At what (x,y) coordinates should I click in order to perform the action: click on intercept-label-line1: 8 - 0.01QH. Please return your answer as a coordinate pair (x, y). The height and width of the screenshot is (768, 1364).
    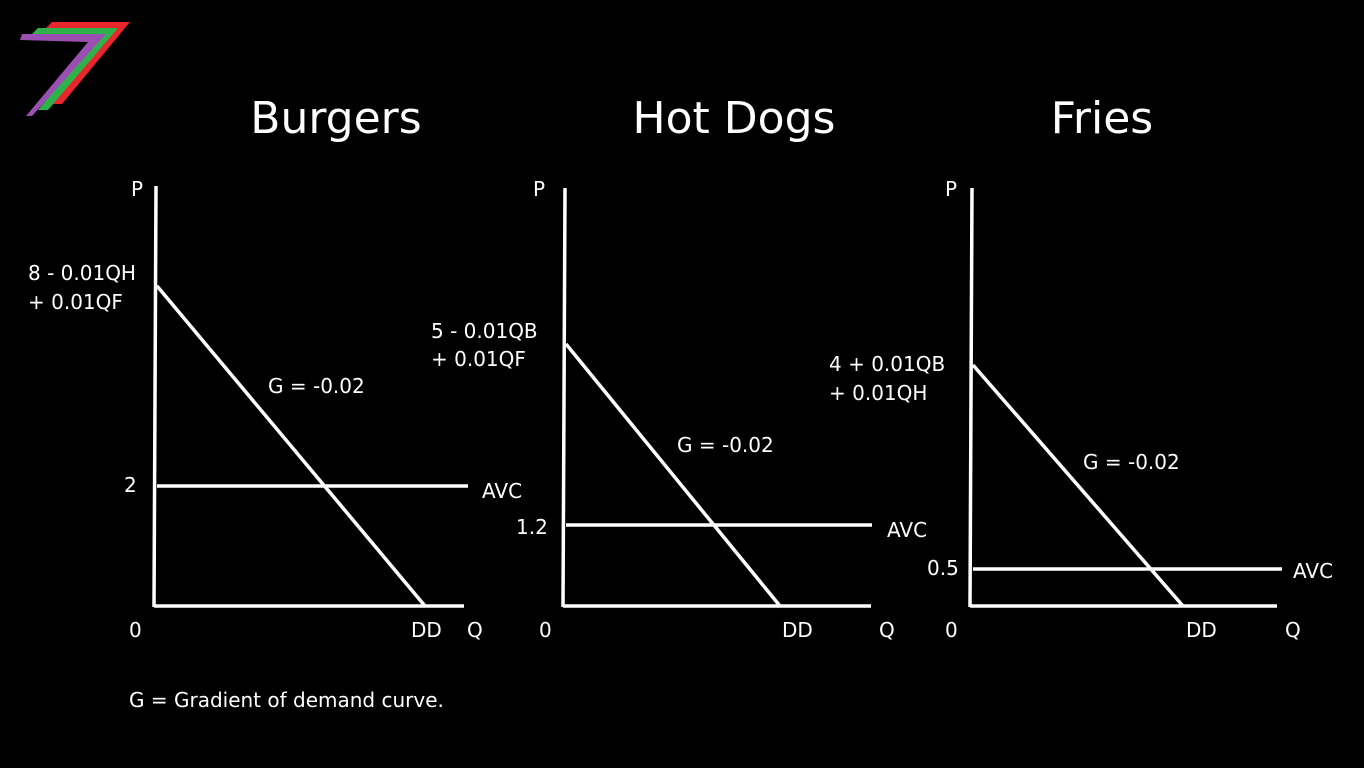
    Looking at the image, I should click on (82, 273).